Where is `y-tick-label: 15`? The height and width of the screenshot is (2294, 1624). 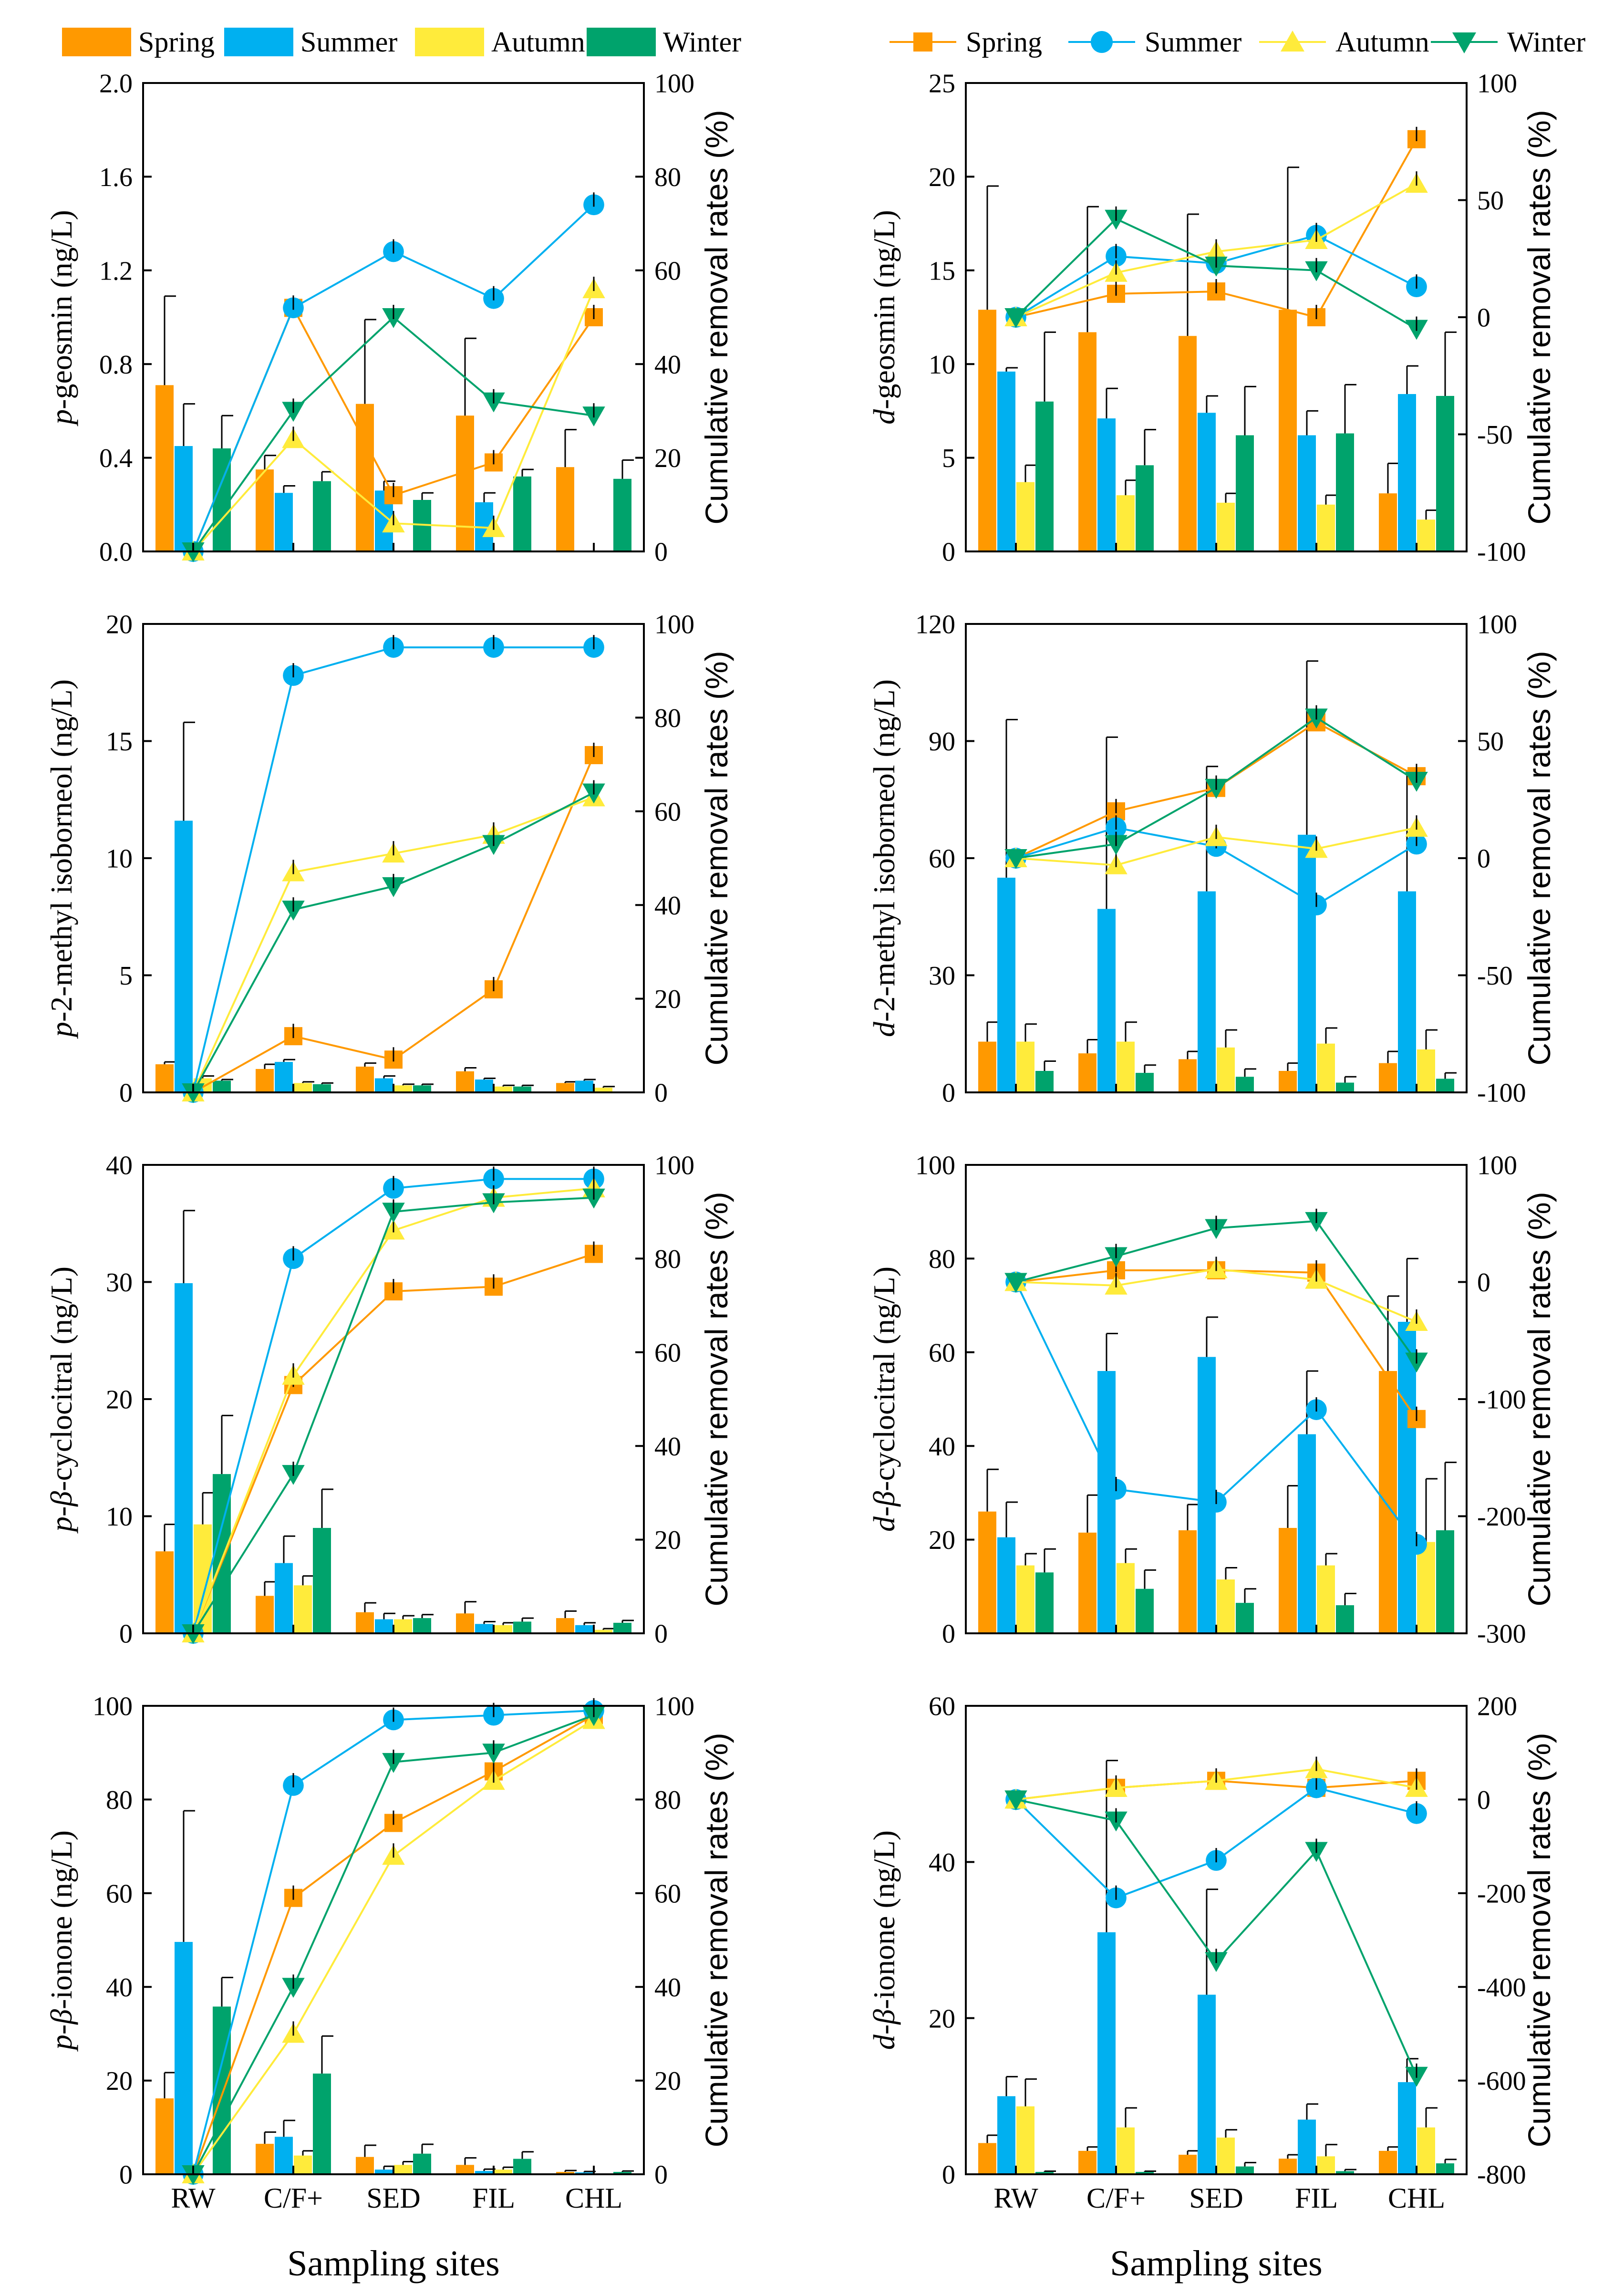
y-tick-label: 15 is located at coordinates (942, 271).